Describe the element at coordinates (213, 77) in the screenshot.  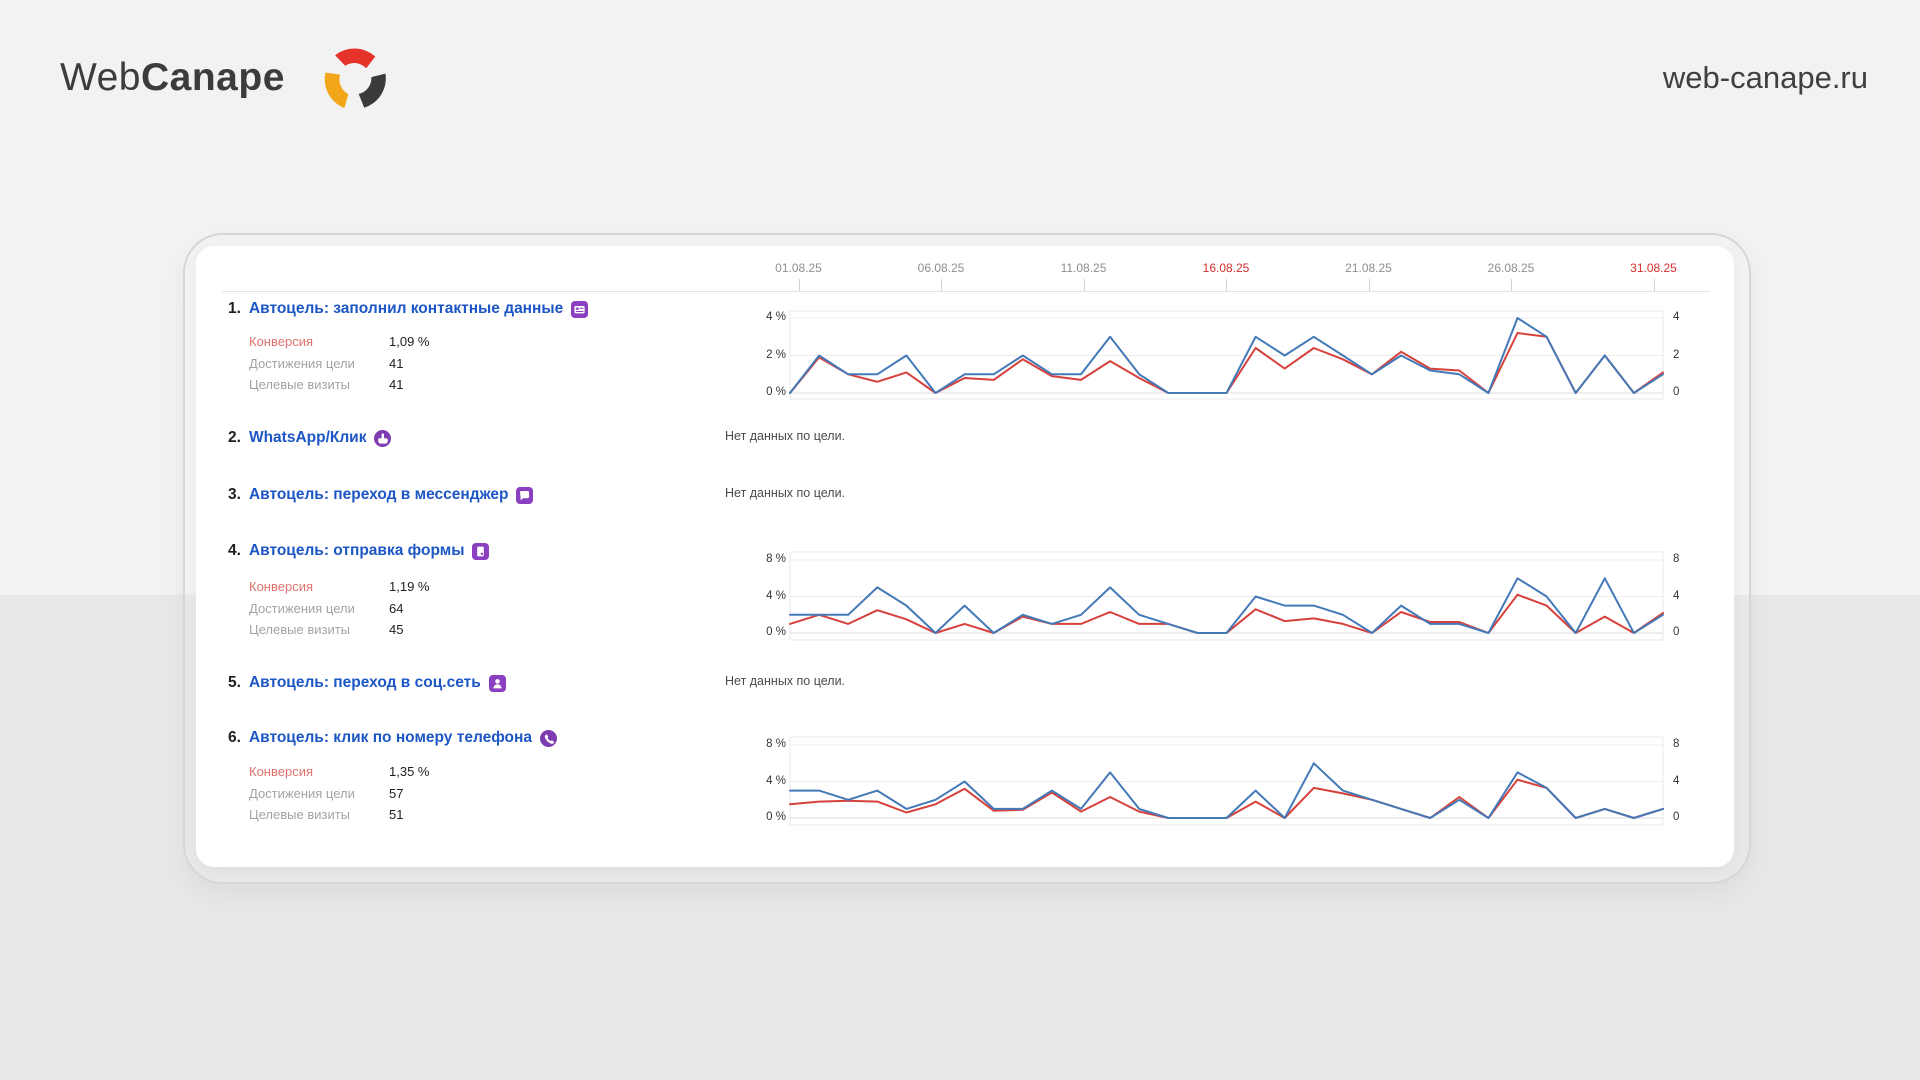
I see `logo-text-part2: Canape` at that location.